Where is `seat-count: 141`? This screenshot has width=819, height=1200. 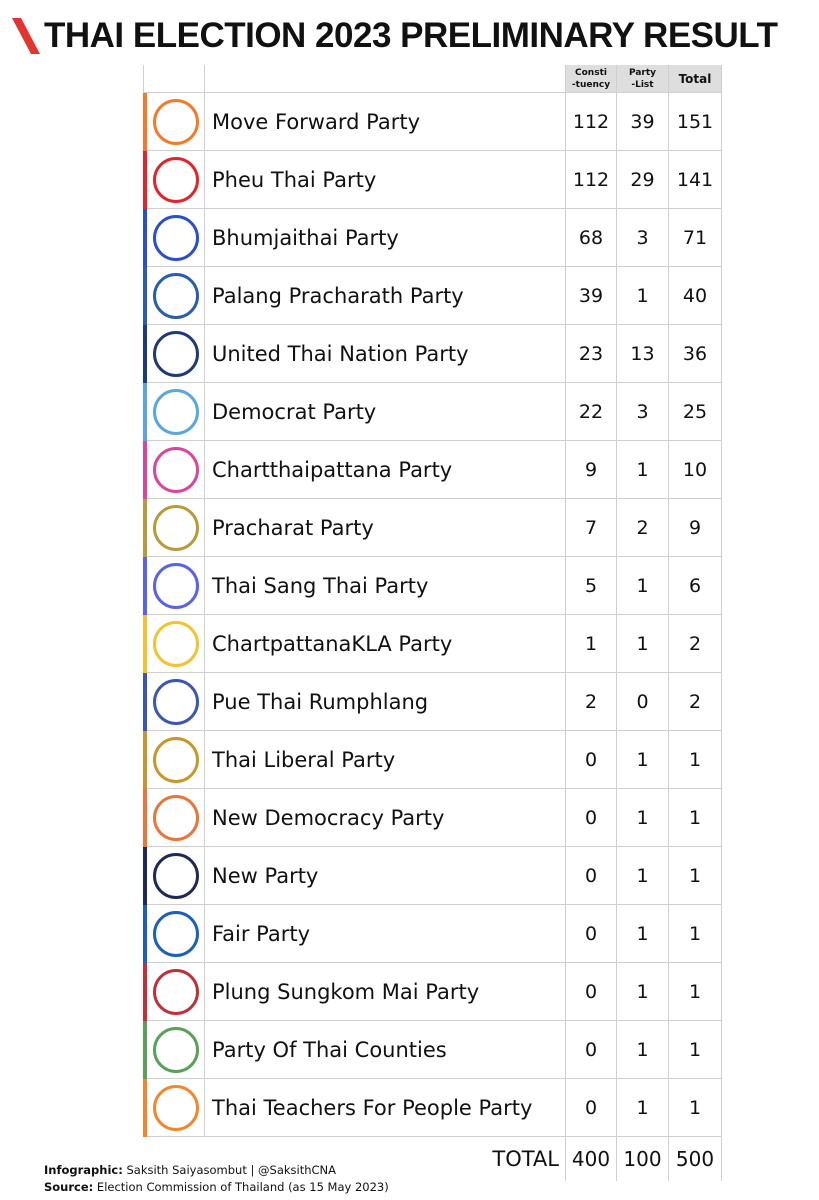
seat-count: 141 is located at coordinates (695, 180).